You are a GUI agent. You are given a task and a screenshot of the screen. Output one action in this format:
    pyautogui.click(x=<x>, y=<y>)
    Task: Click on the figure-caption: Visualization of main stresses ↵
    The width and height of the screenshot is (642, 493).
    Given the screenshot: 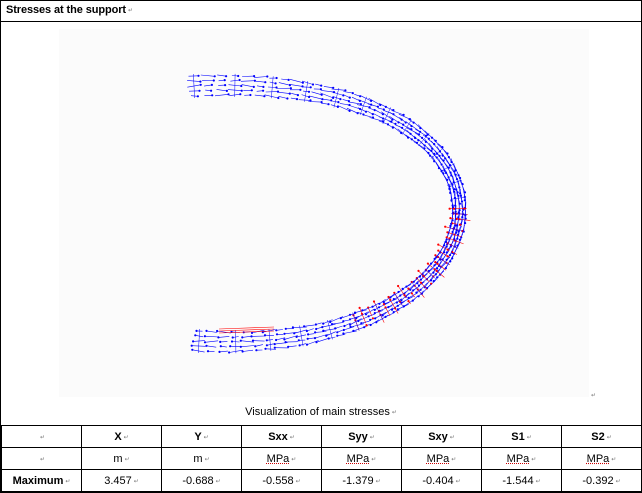 What is the action you would take?
    pyautogui.click(x=321, y=412)
    